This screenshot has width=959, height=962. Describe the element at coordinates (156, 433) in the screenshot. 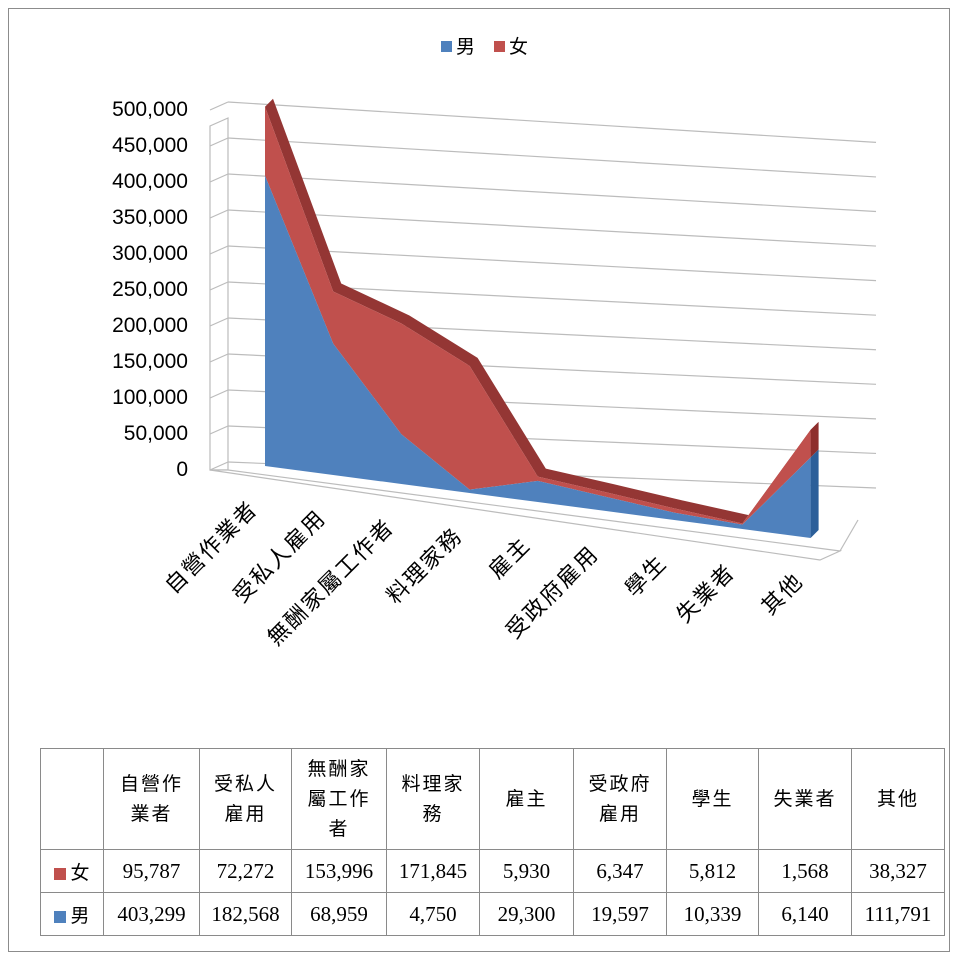

I see `y-tick-label: 50,000` at that location.